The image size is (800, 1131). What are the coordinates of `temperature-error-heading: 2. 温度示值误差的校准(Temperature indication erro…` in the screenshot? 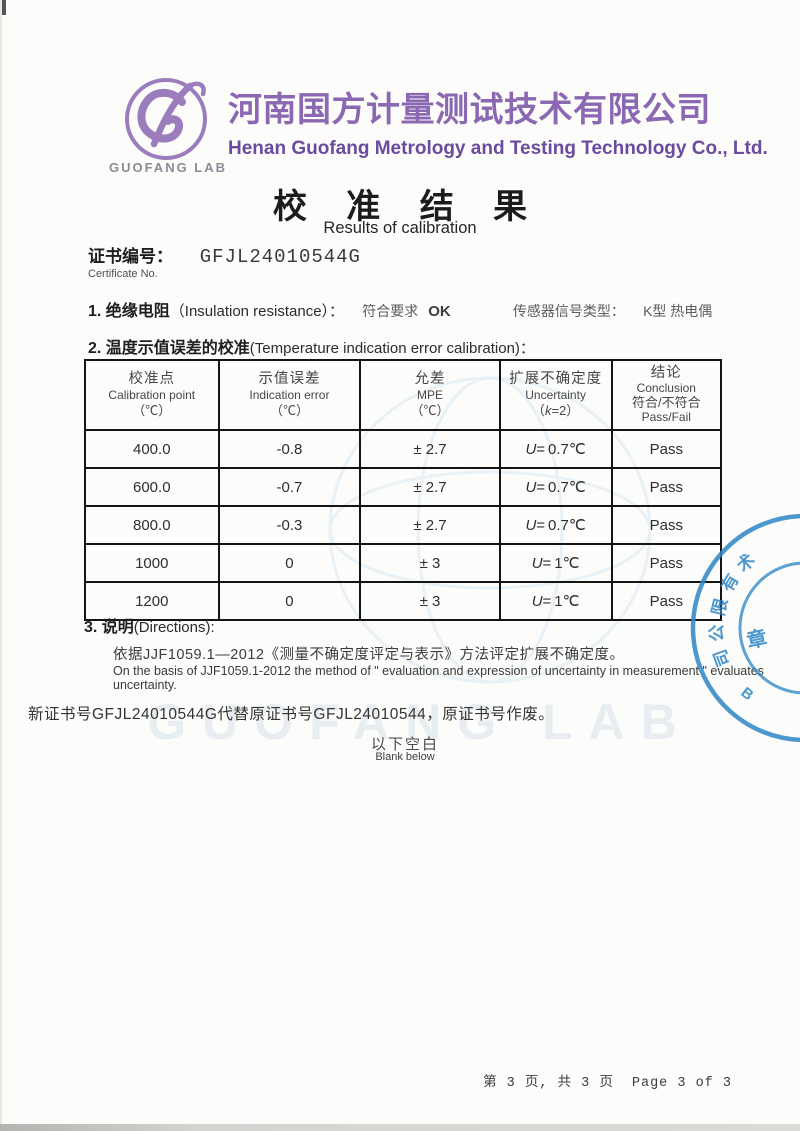 It's located at (311, 346).